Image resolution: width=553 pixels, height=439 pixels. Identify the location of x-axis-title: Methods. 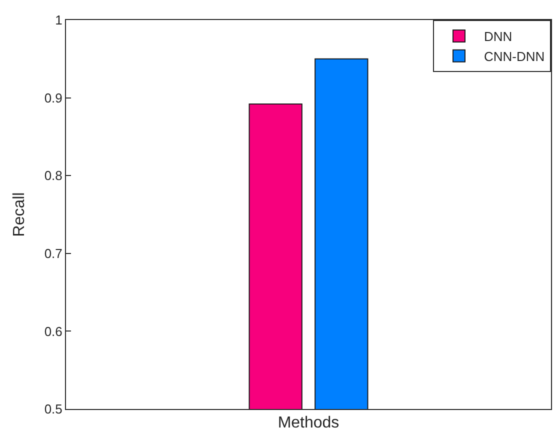
(309, 423).